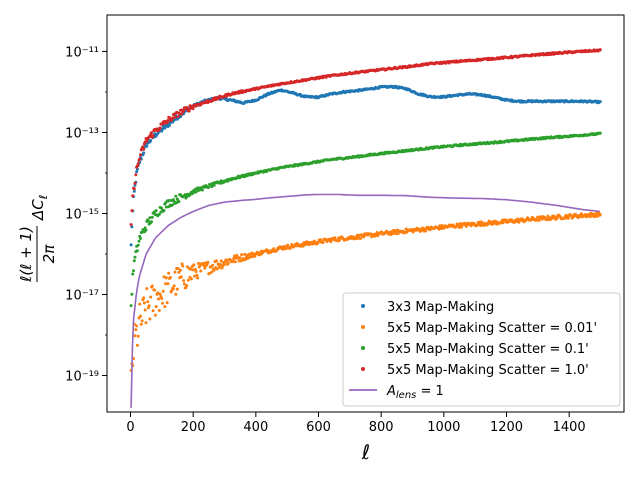 The image size is (640, 480). I want to click on x-tick-label: 600, so click(318, 427).